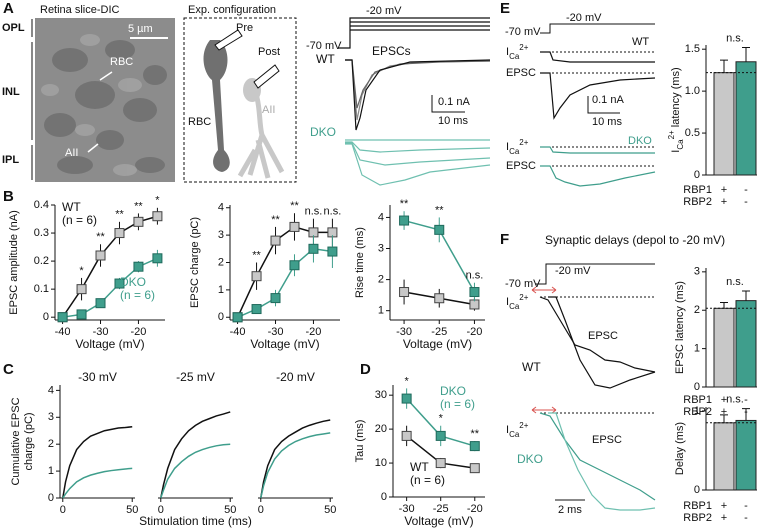 The width and height of the screenshot is (757, 530). Describe the element at coordinates (51, 390) in the screenshot. I see `y-tick-label: 4` at that location.